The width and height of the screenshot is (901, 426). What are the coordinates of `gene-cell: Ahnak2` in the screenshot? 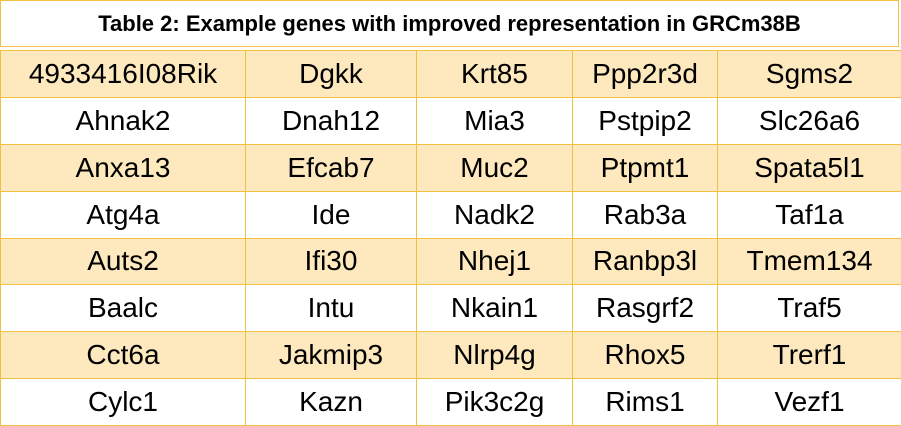 It's located at (123, 120).